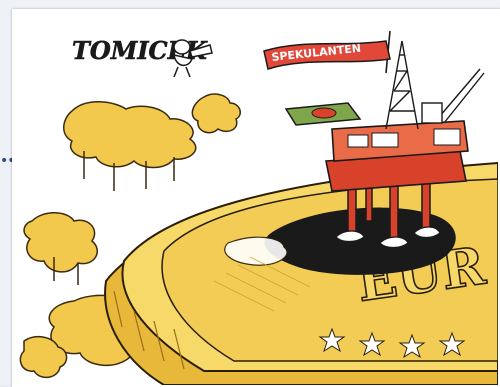  Describe the element at coordinates (327, 52) in the screenshot. I see `speculators-flag: SPEKULANTEN` at that location.